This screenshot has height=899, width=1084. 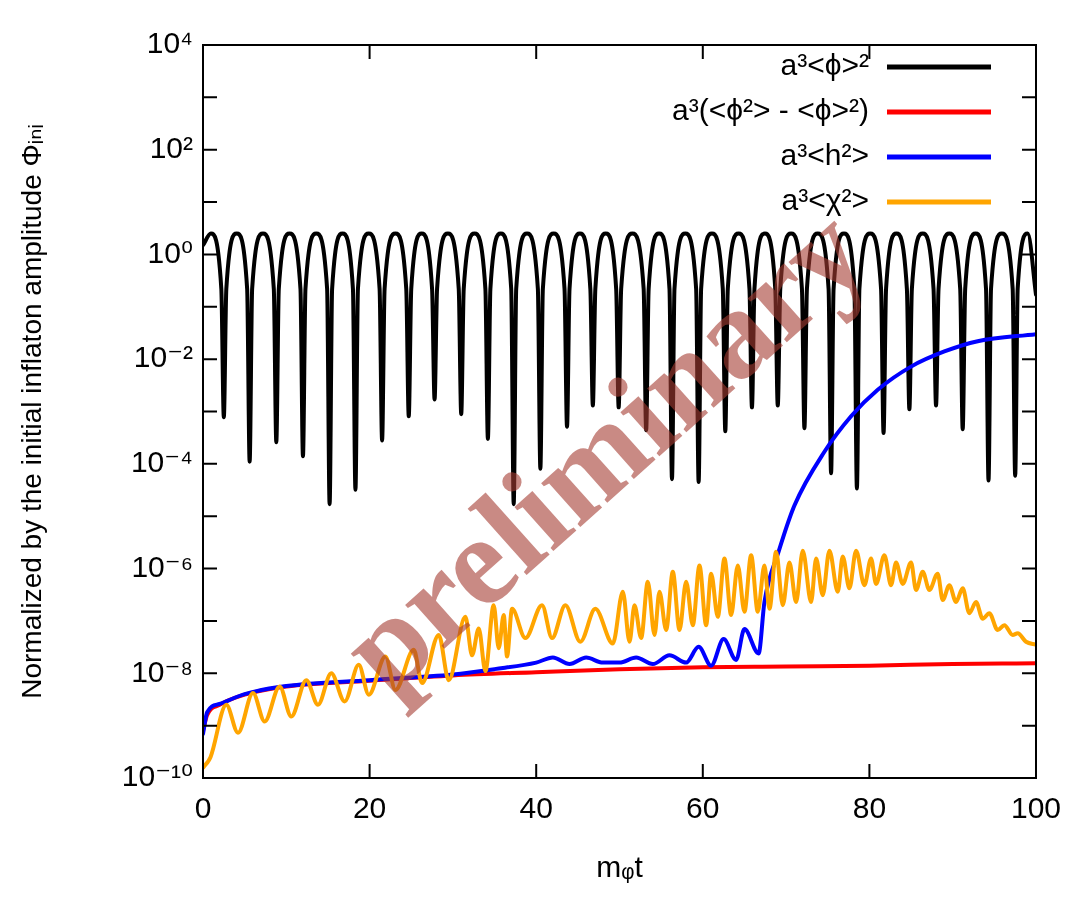 What do you see at coordinates (163, 357) in the screenshot?
I see `y-tick-label: 10⁻²` at bounding box center [163, 357].